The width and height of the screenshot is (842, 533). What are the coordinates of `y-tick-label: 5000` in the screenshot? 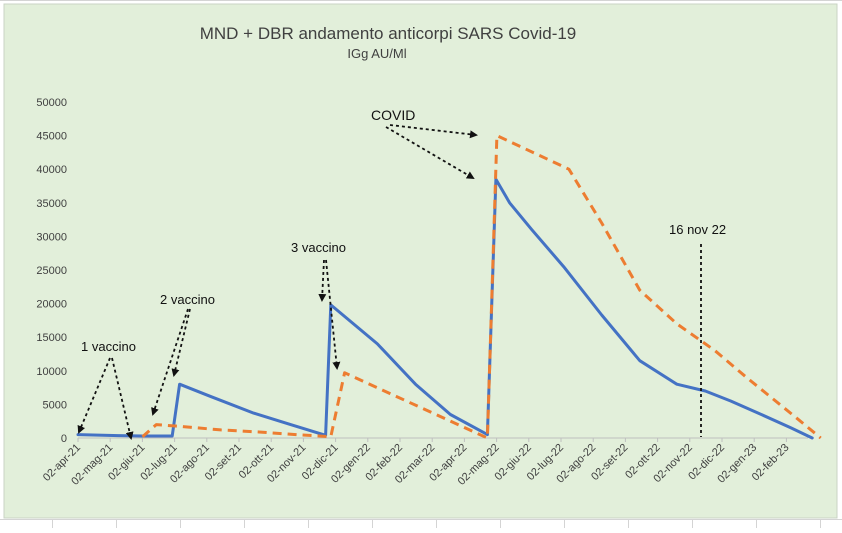 It's located at (55, 405).